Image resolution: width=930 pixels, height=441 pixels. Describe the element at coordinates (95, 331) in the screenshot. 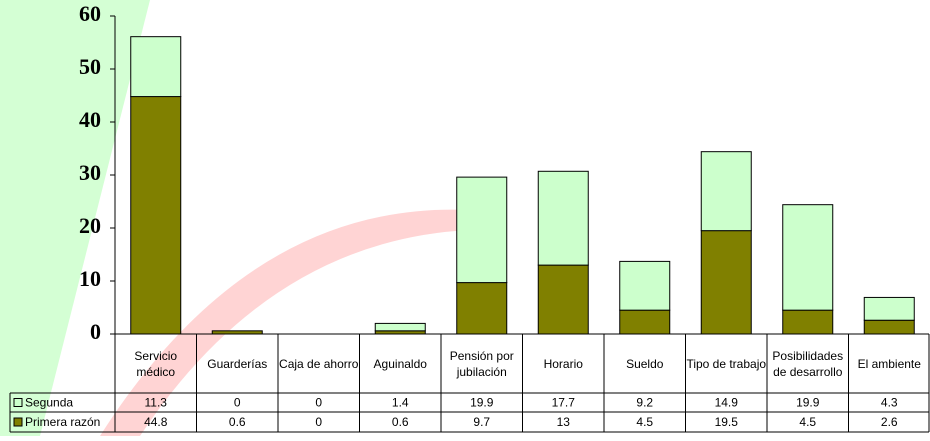

I see `y-tick-label: 0` at that location.